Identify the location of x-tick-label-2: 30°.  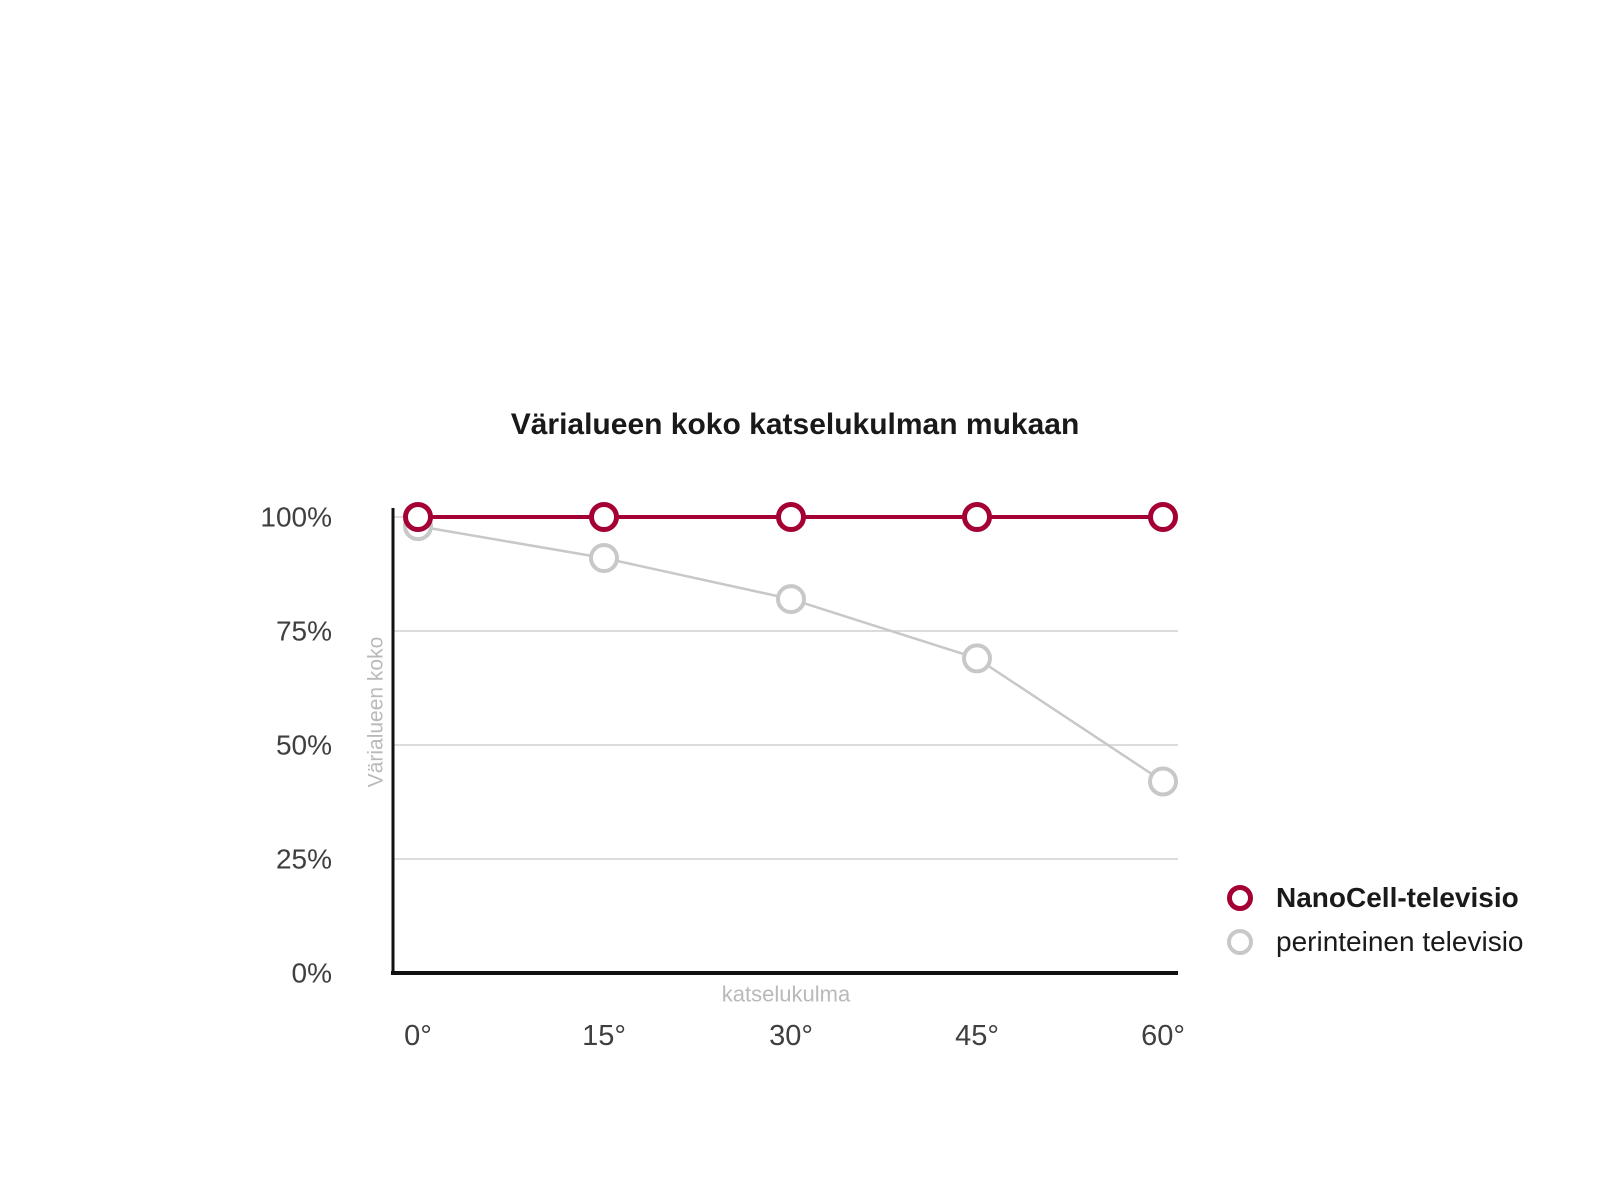
(791, 1036).